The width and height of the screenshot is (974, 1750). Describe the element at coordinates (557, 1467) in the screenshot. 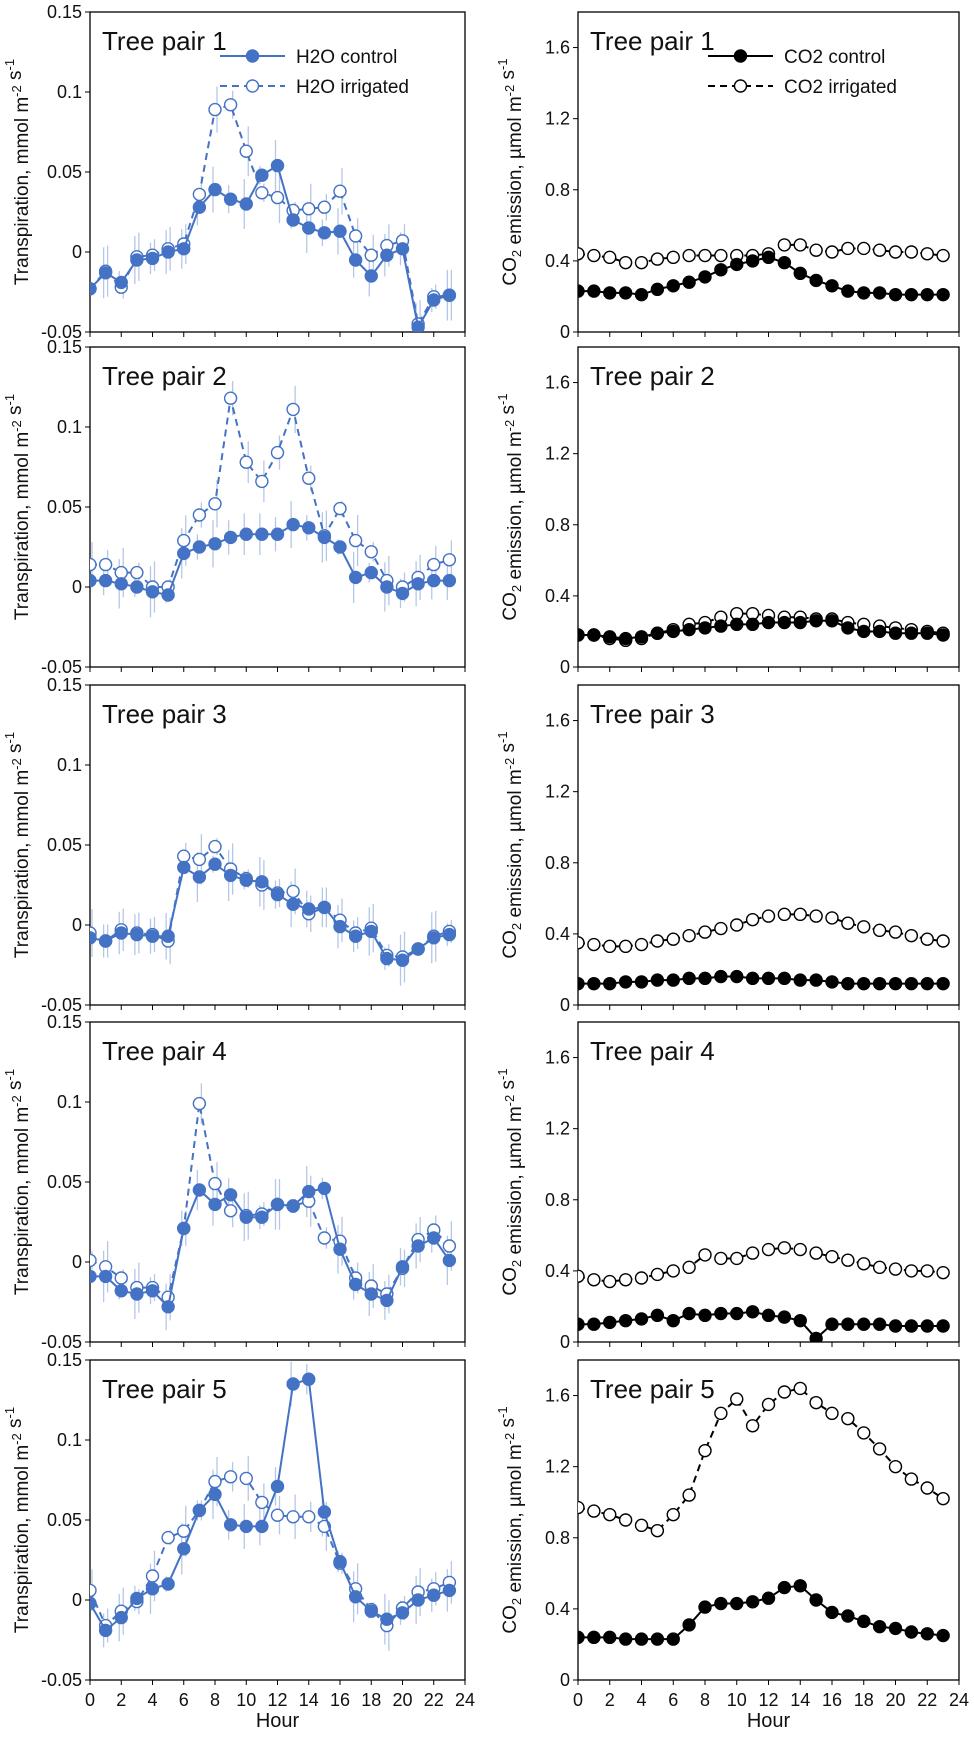

I see `y-tick-label: 1.2` at that location.